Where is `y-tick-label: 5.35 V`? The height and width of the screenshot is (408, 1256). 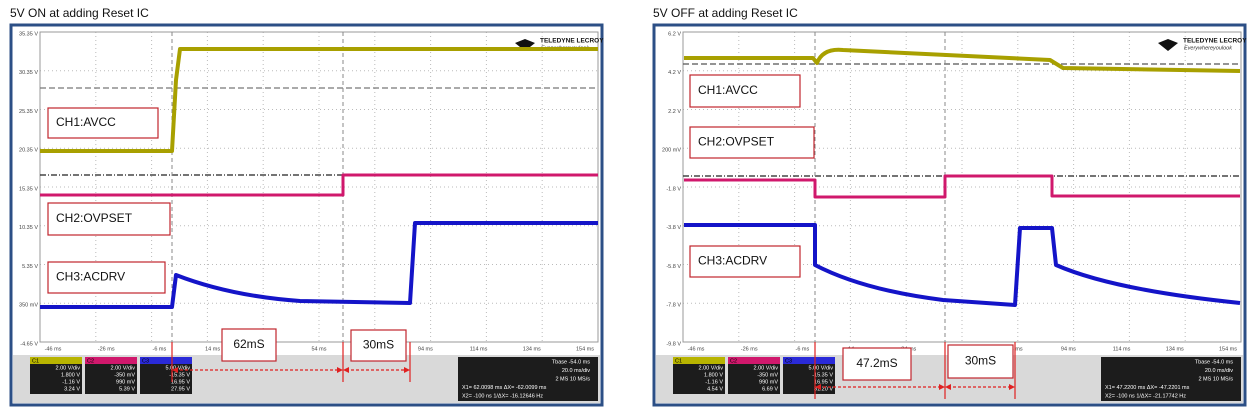 y-tick-label: 5.35 V is located at coordinates (30, 267).